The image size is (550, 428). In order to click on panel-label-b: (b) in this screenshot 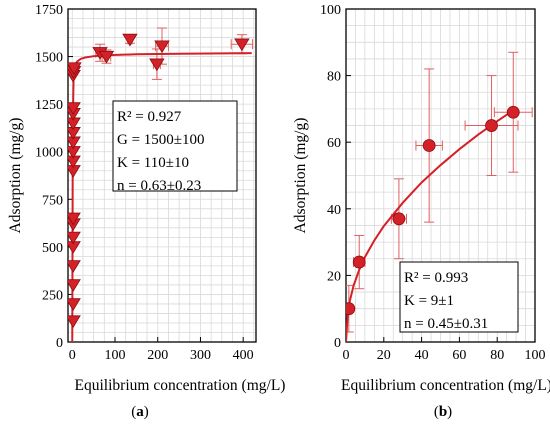, I will do `click(443, 412)`.